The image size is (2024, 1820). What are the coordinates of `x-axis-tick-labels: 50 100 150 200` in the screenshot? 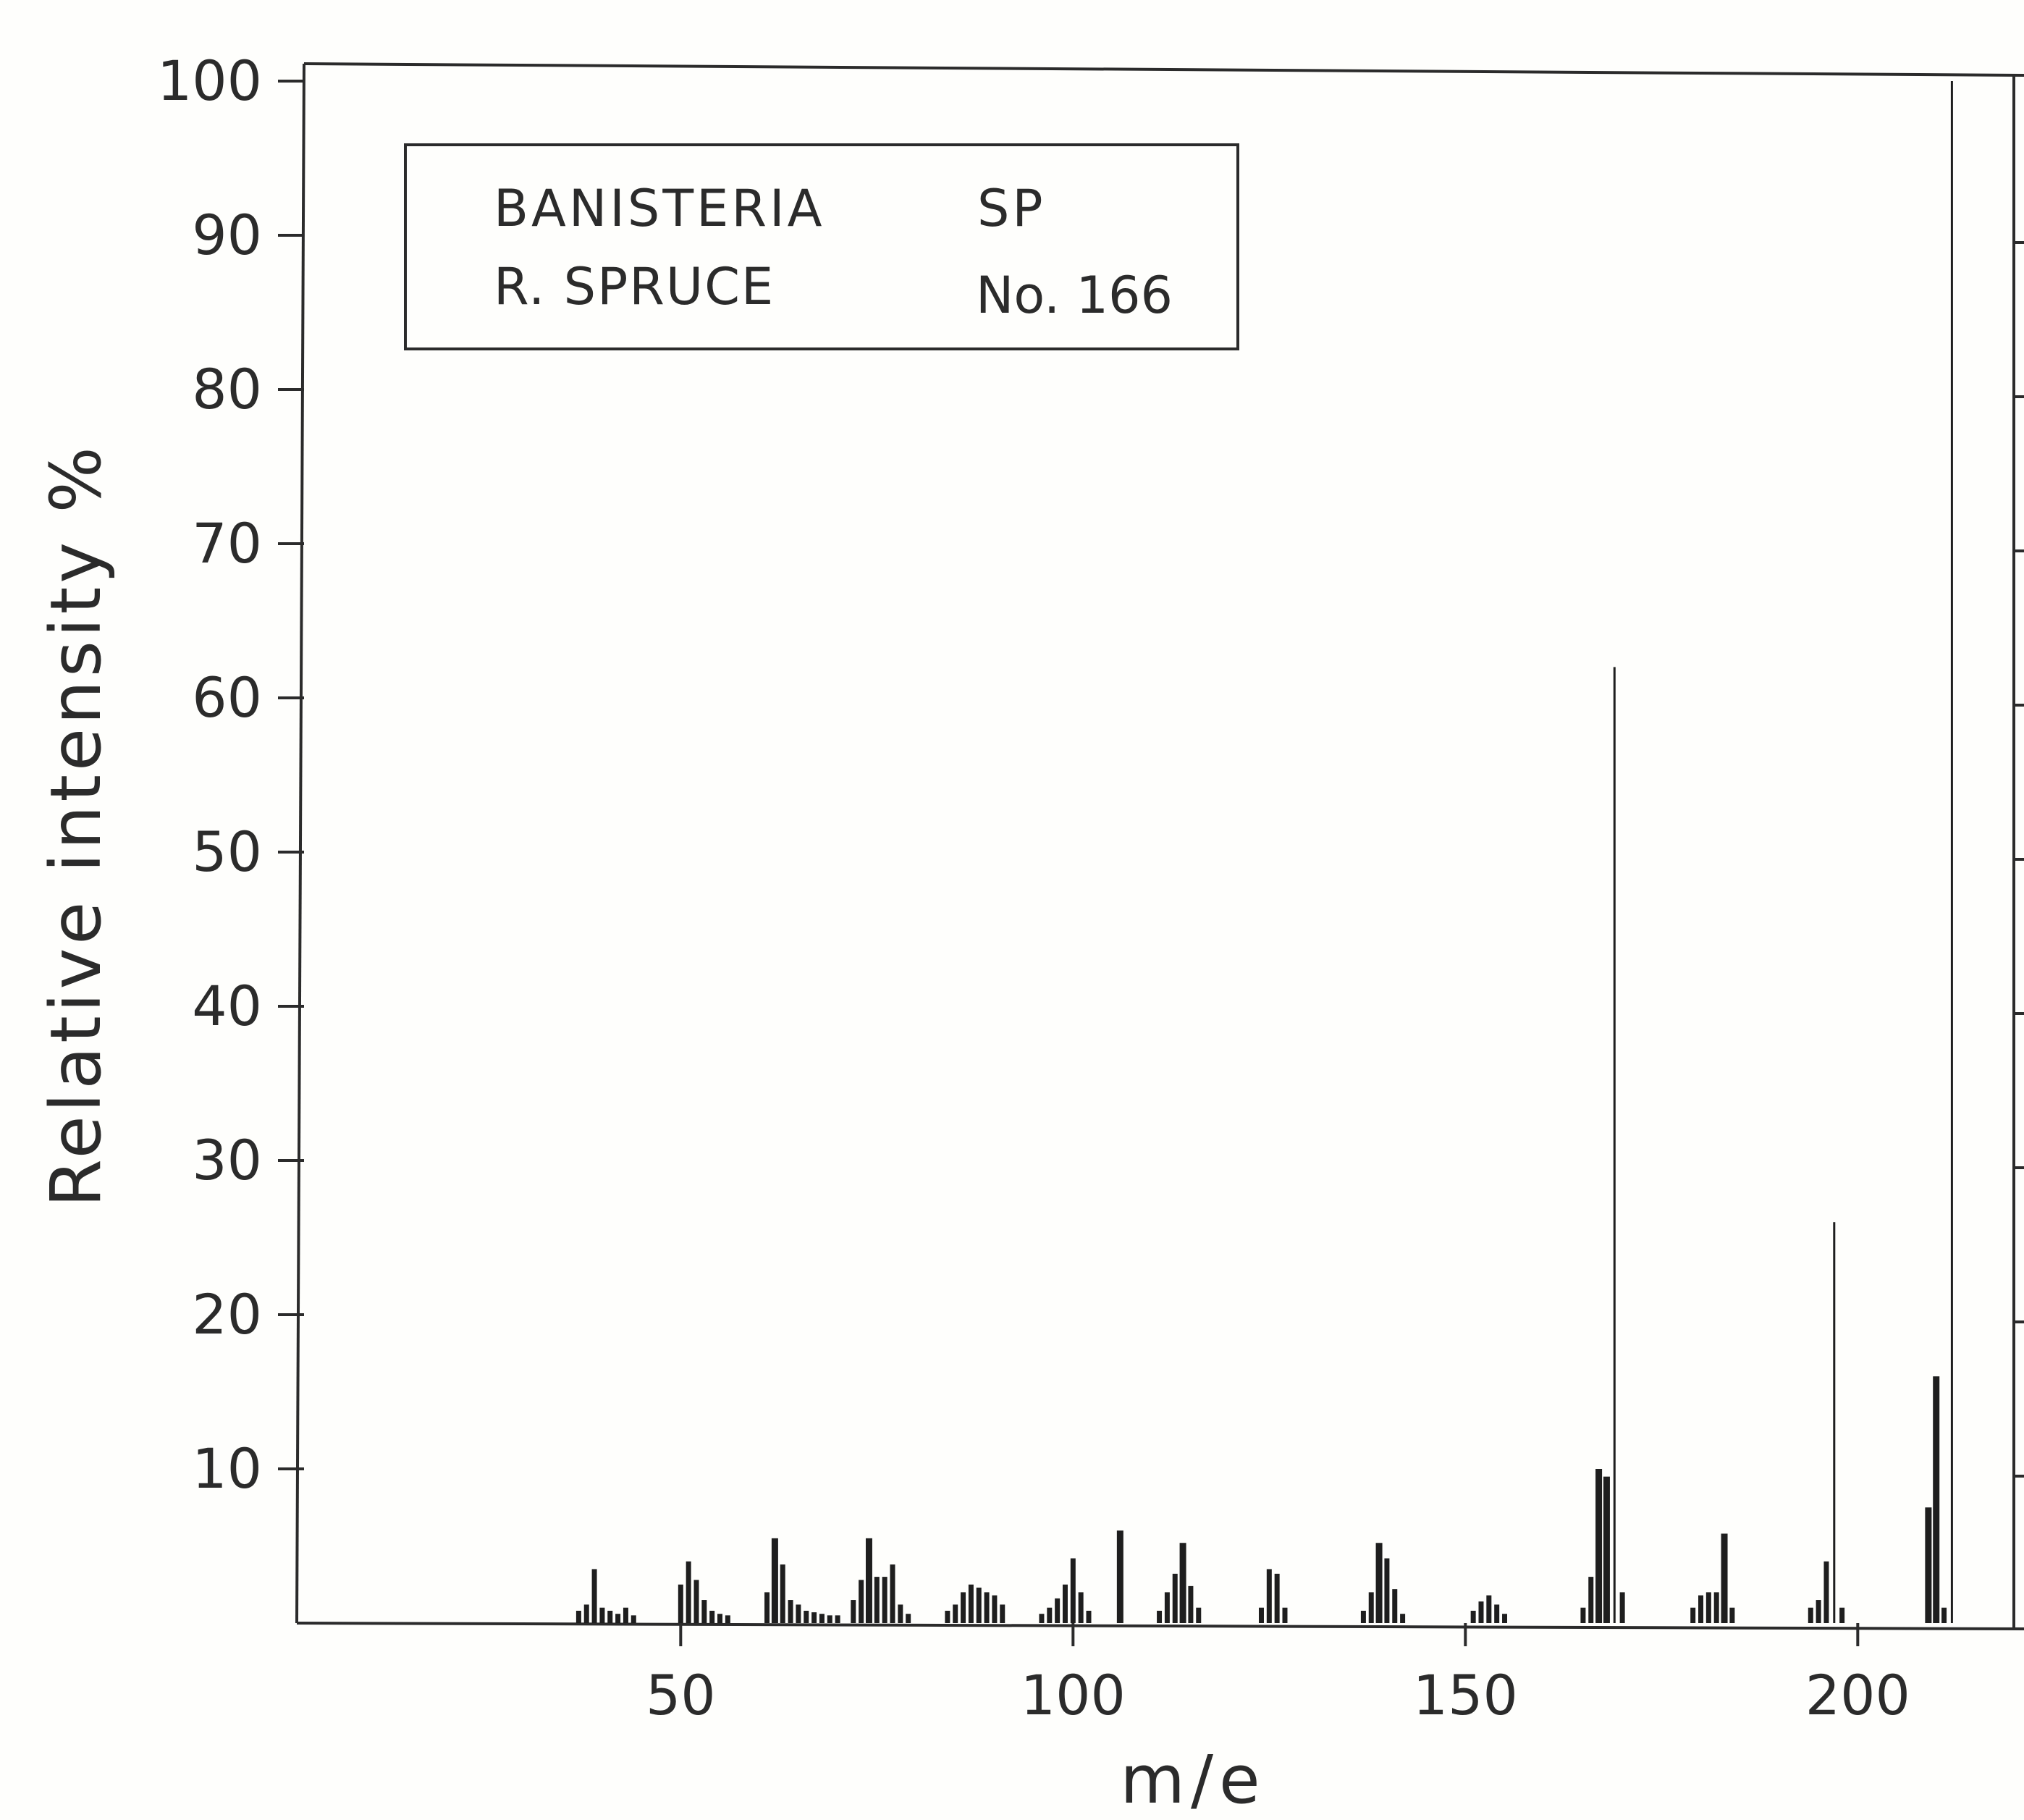 It's located at (1278, 1695).